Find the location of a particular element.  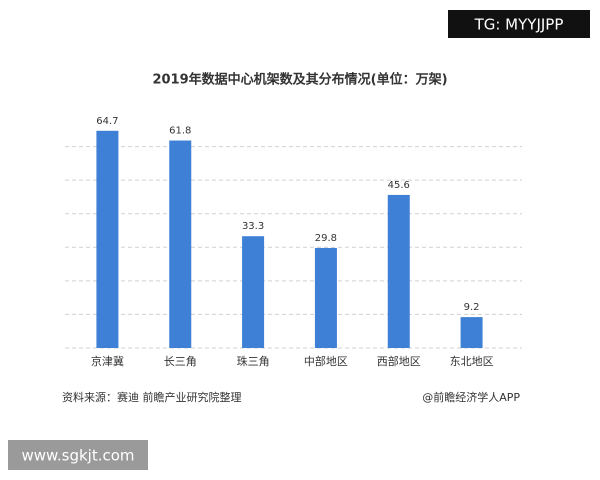

bottom-tag-box is located at coordinates (78, 455).